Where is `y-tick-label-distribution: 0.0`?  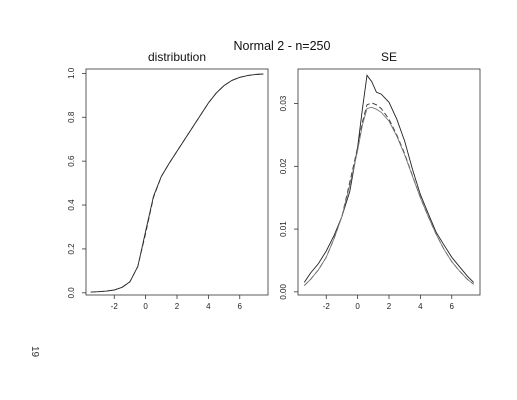 y-tick-label-distribution: 0.0 is located at coordinates (71, 293).